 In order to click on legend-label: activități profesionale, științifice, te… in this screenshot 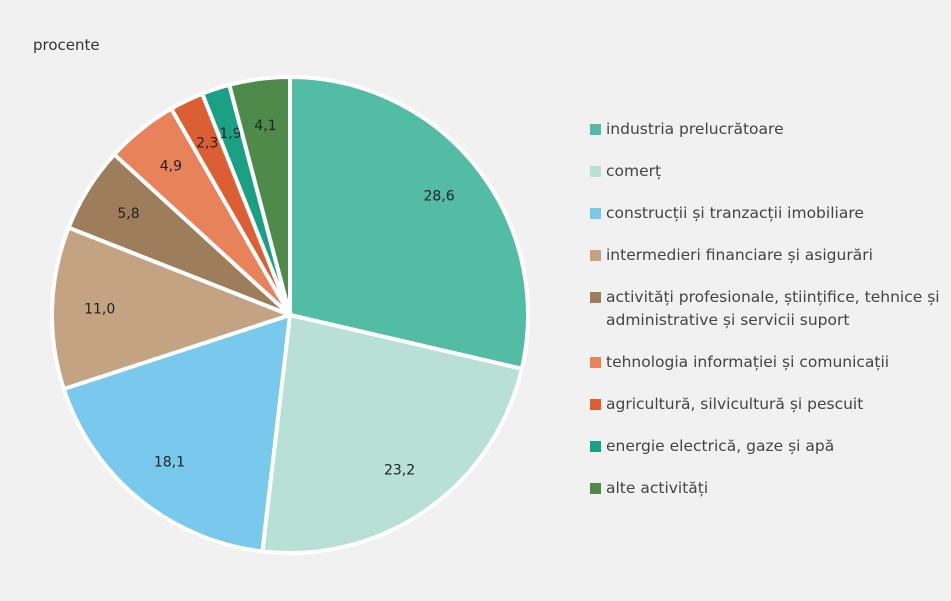, I will do `click(773, 308)`.